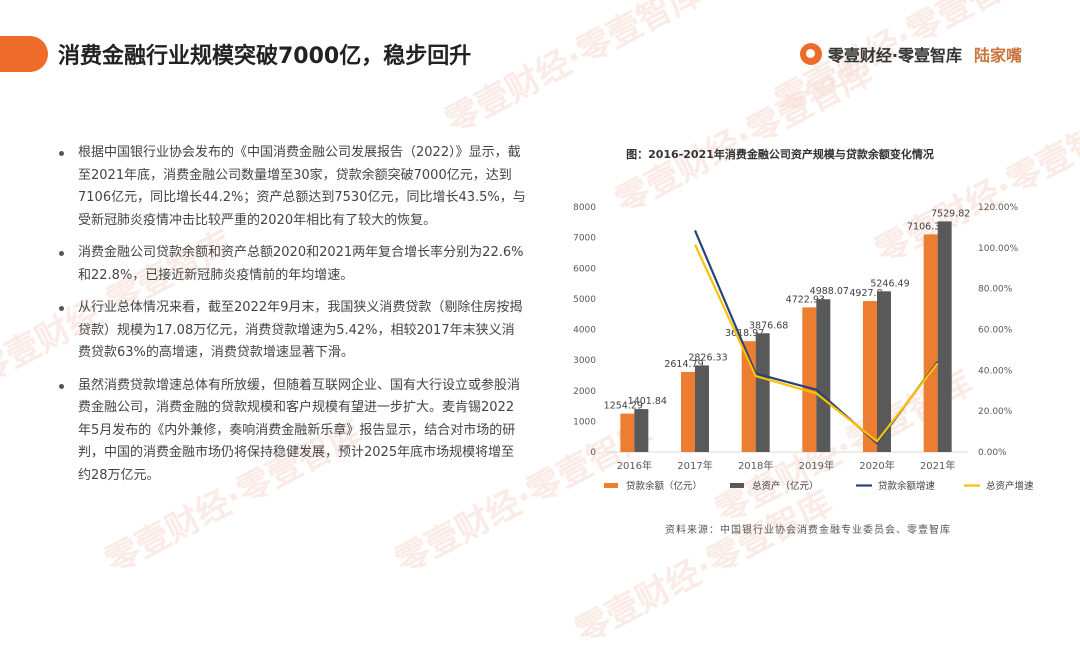  What do you see at coordinates (992, 453) in the screenshot?
I see `y-right-tick-label: 0.00%` at bounding box center [992, 453].